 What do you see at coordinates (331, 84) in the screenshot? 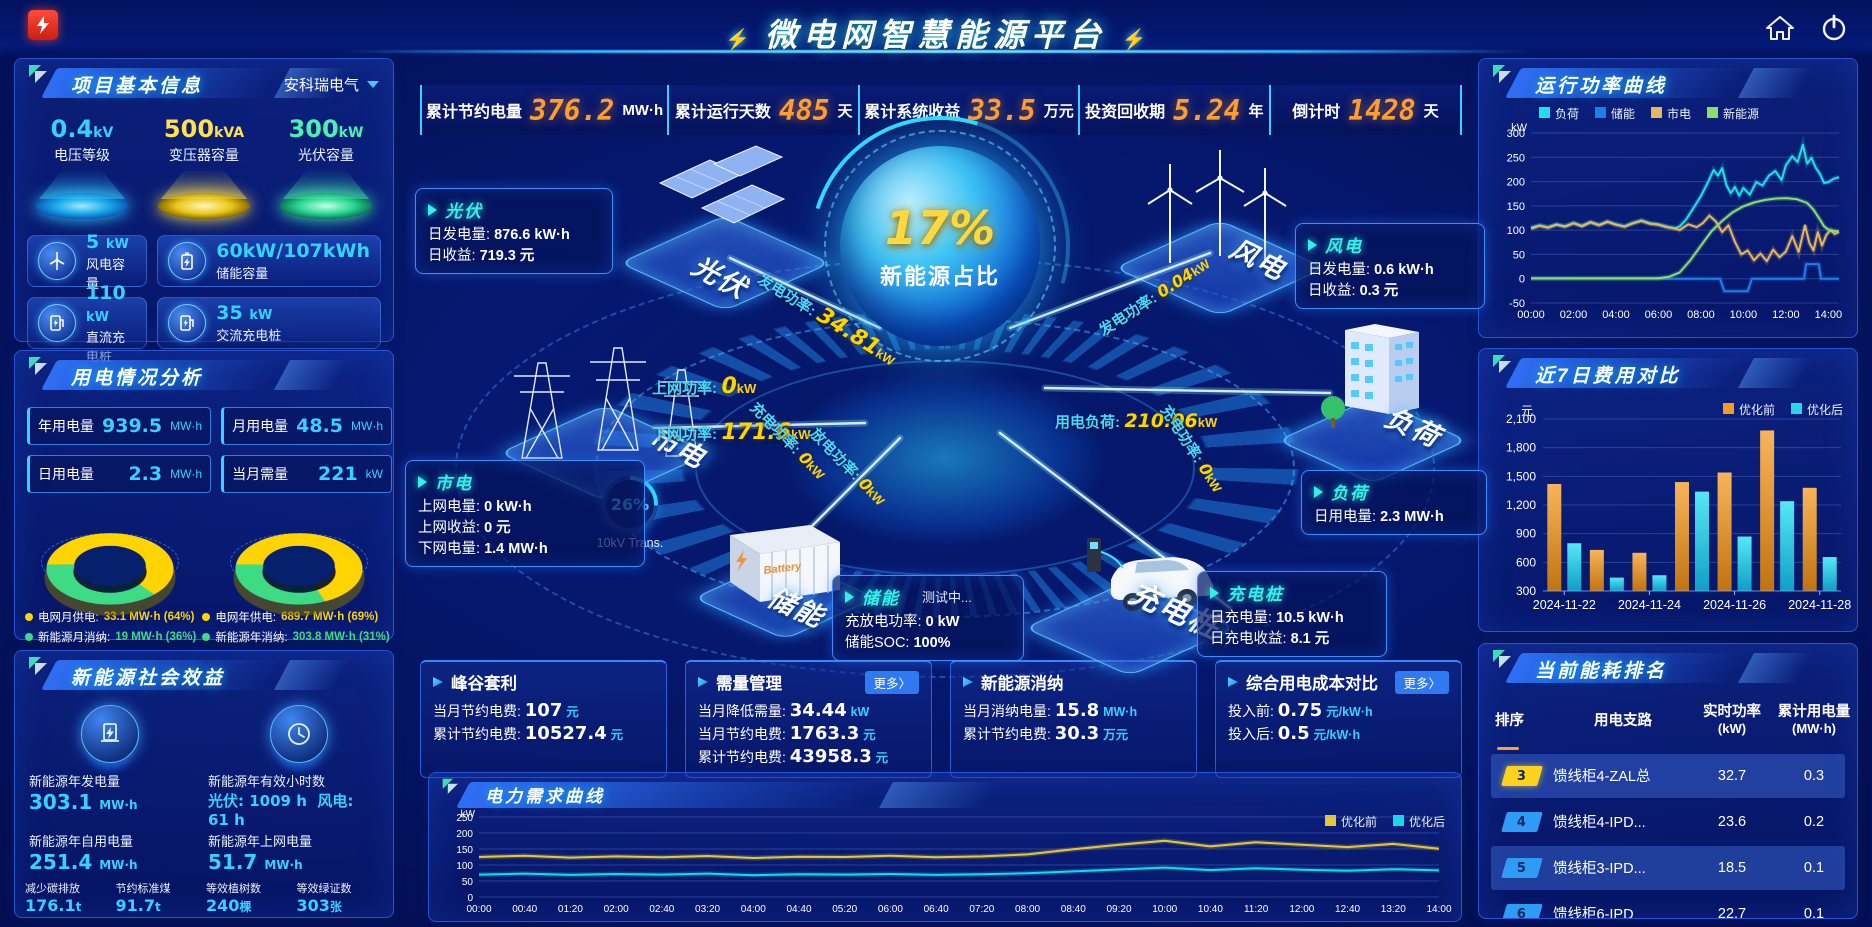
I see `company-dropdown: 安科瑞电气` at bounding box center [331, 84].